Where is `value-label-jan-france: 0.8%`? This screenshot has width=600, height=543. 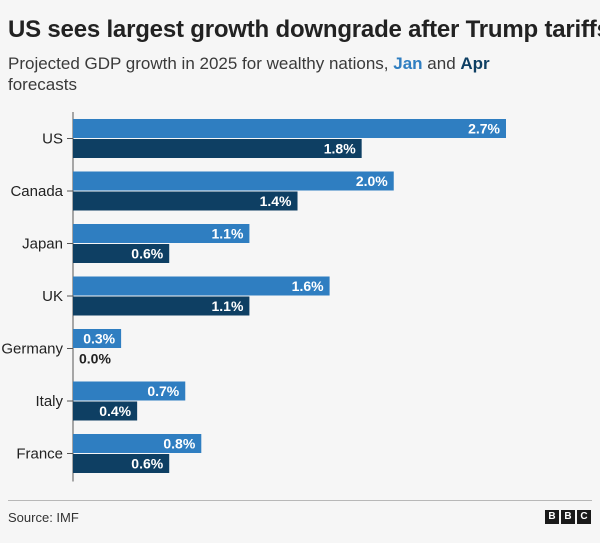
value-label-jan-france: 0.8% is located at coordinates (179, 444).